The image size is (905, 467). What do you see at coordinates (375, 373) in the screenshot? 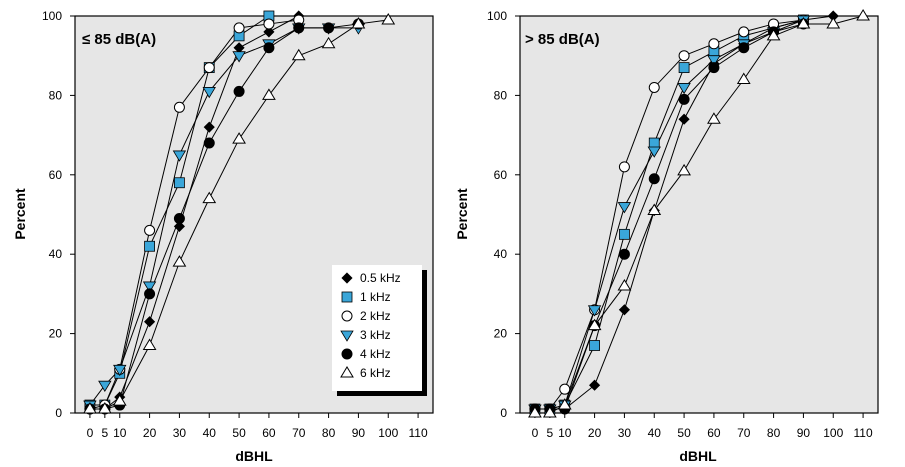
I see `legend-label: 6 kHz` at bounding box center [375, 373].